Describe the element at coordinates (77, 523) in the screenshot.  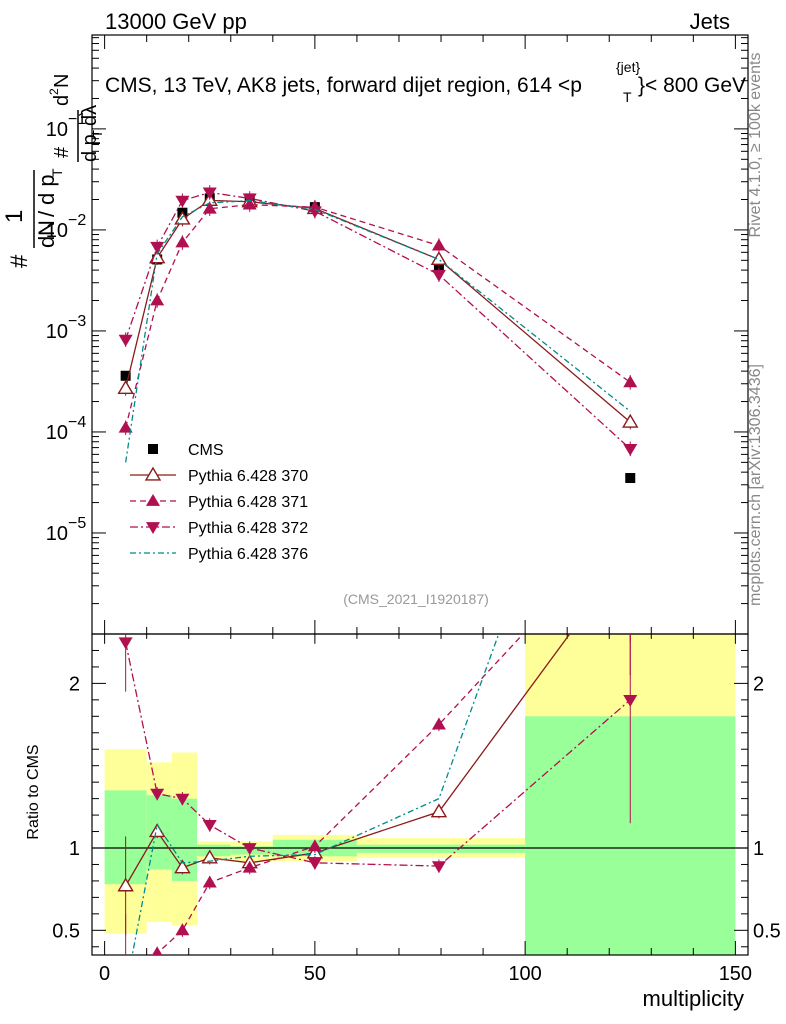
I see `y-tick-exponent: −5` at that location.